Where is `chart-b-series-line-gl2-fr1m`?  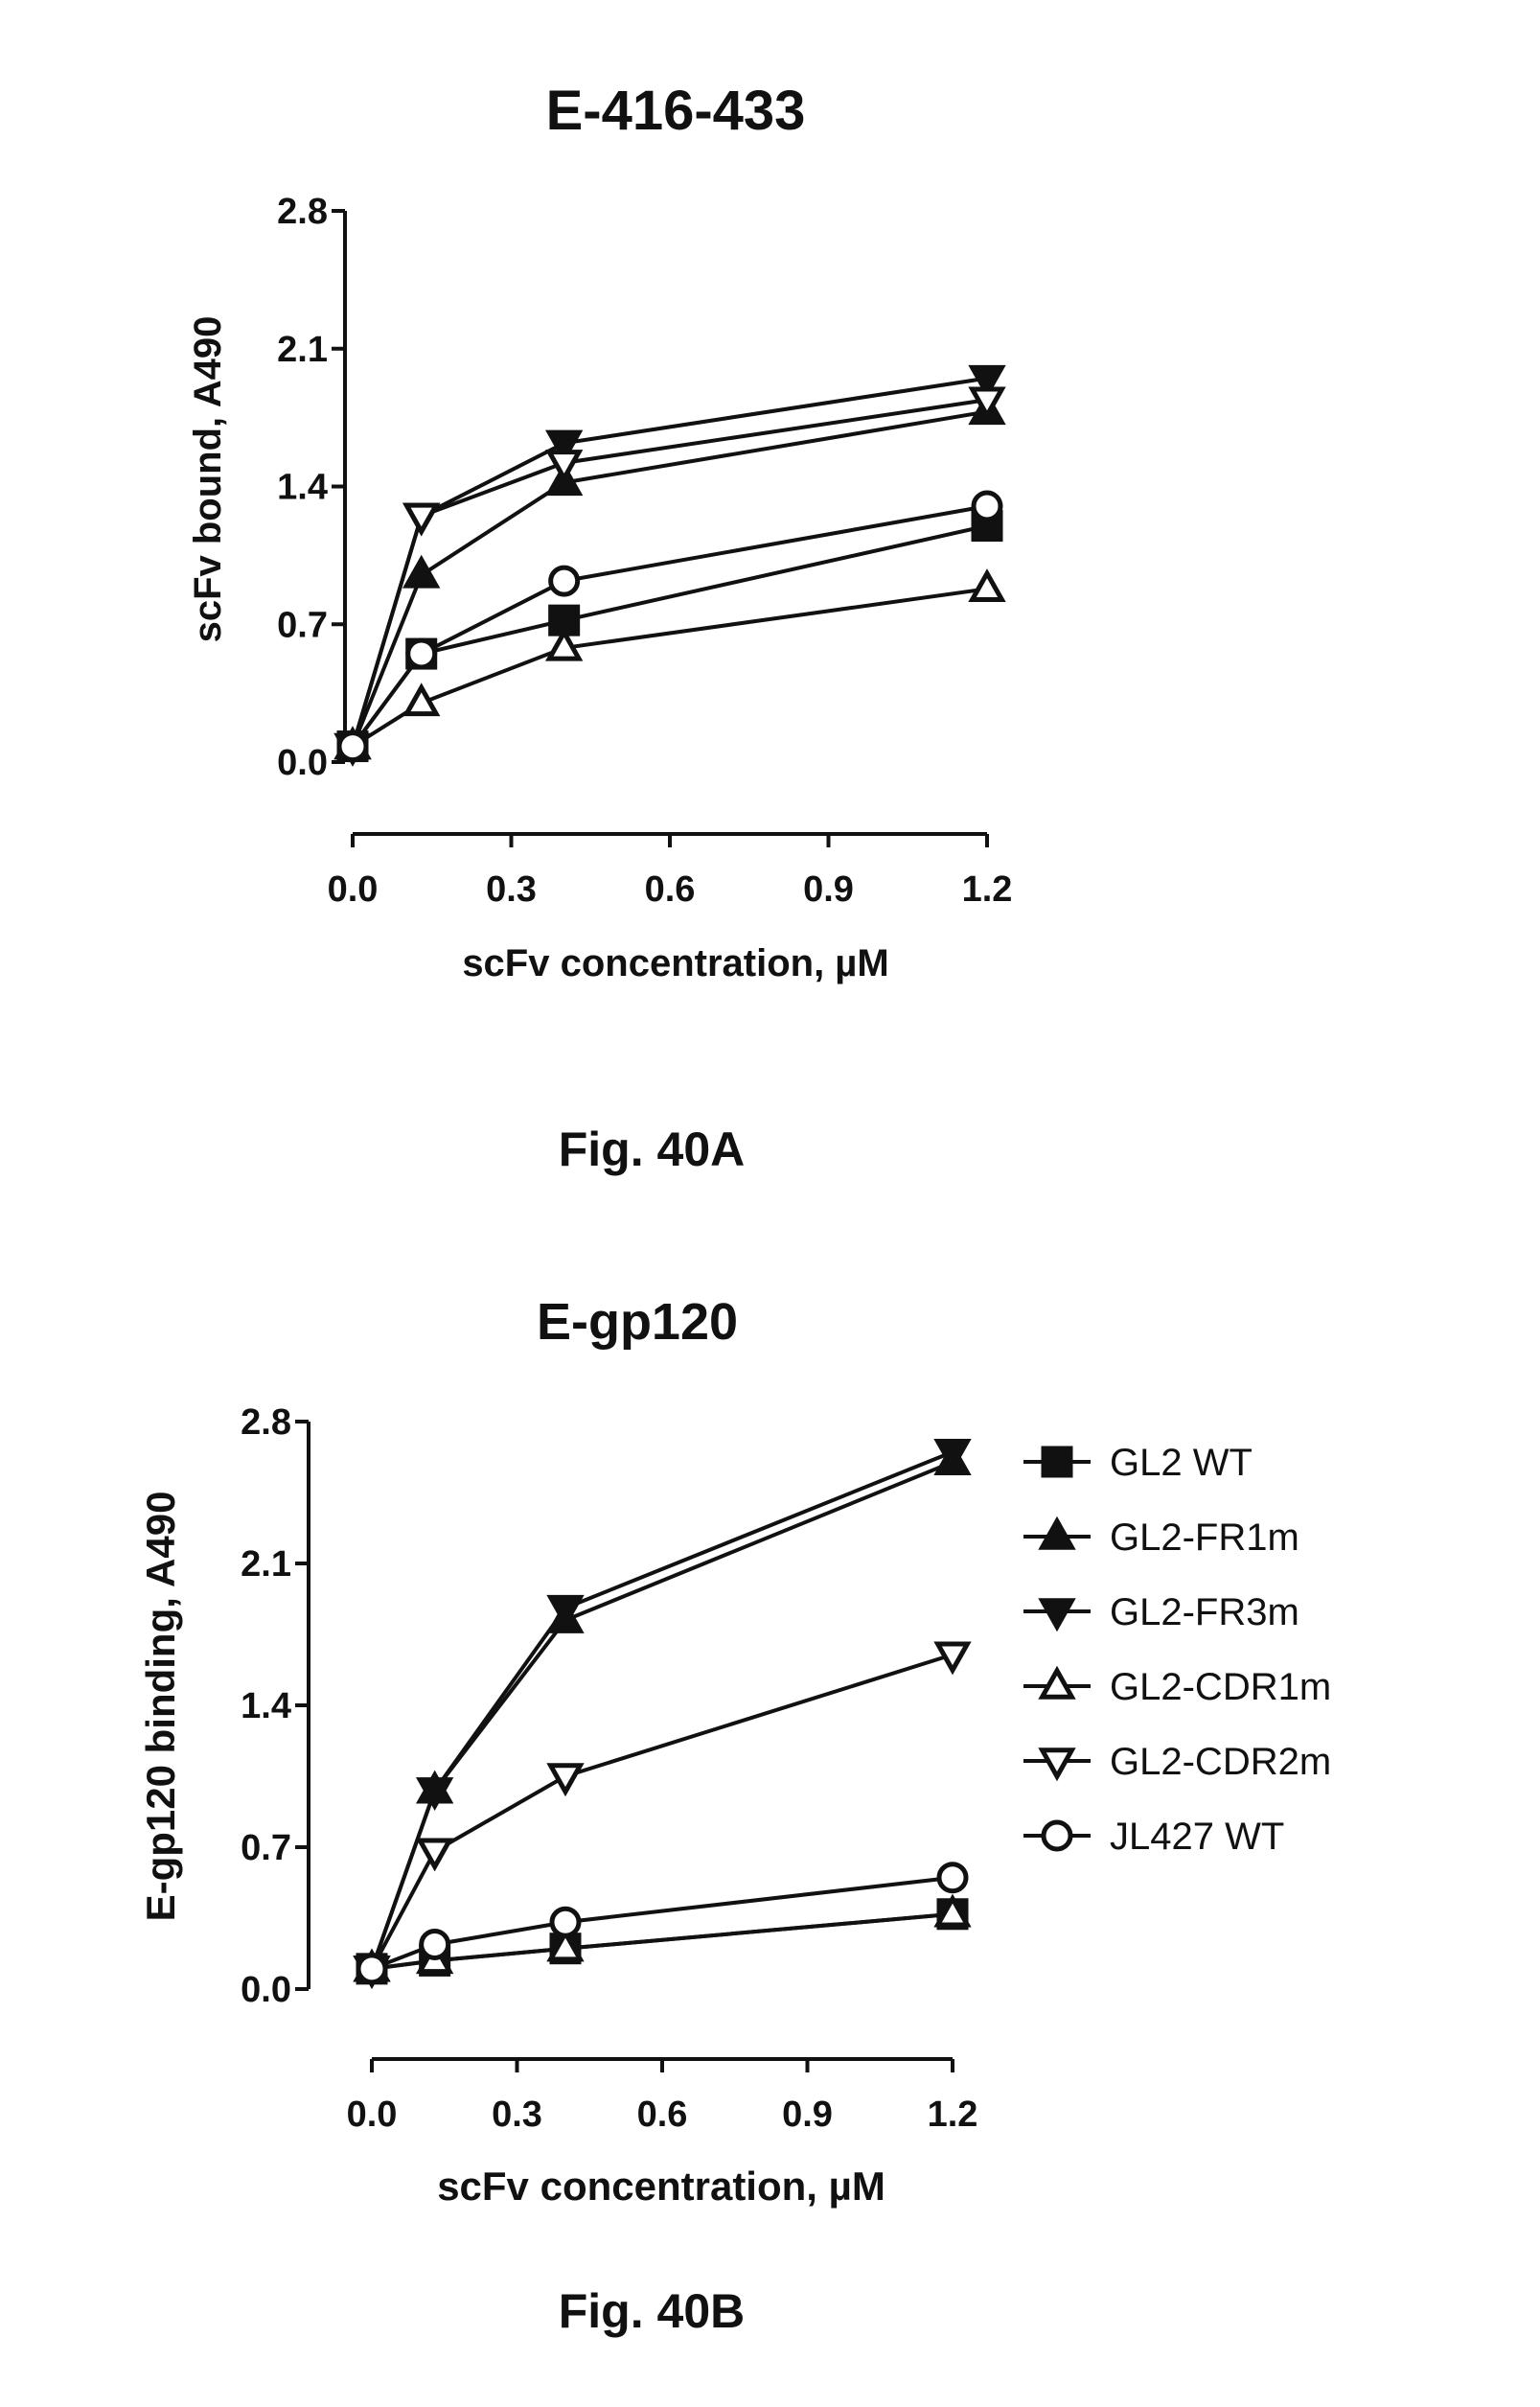
chart-b-series-line-gl2-fr1m is located at coordinates (662, 1715).